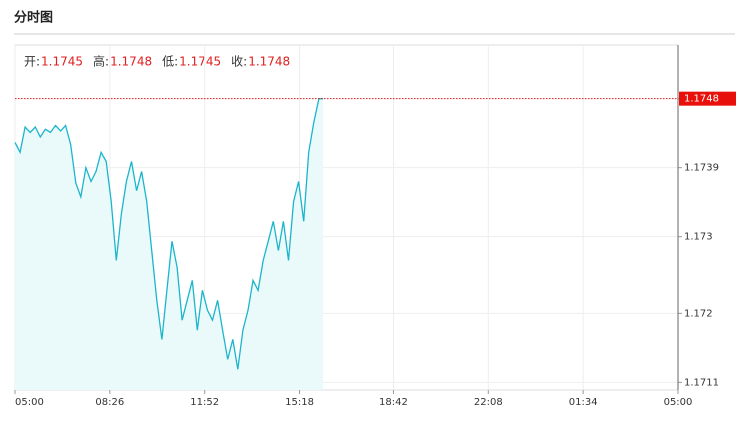 The height and width of the screenshot is (422, 737). Describe the element at coordinates (698, 313) in the screenshot. I see `y-tick-label: 1.172` at that location.